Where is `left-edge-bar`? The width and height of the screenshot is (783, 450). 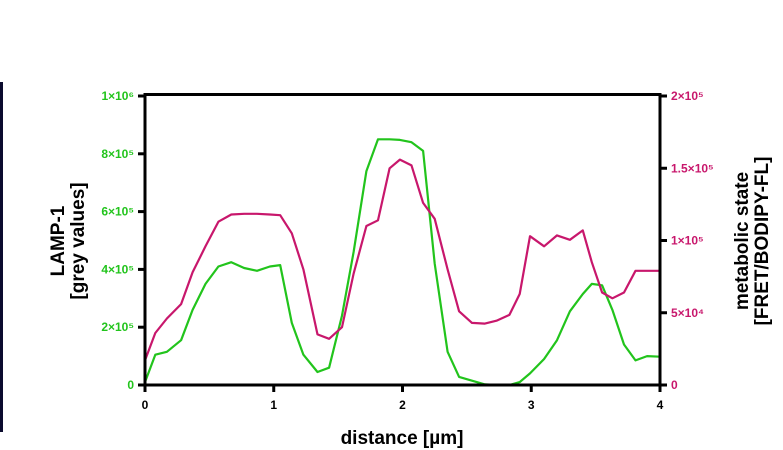
left-edge-bar is located at coordinates (1, 257).